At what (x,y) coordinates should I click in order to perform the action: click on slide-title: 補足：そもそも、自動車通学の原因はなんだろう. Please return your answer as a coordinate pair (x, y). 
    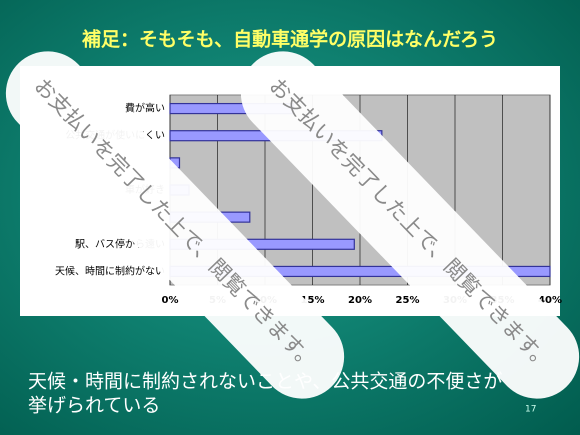
    Looking at the image, I should click on (289, 39).